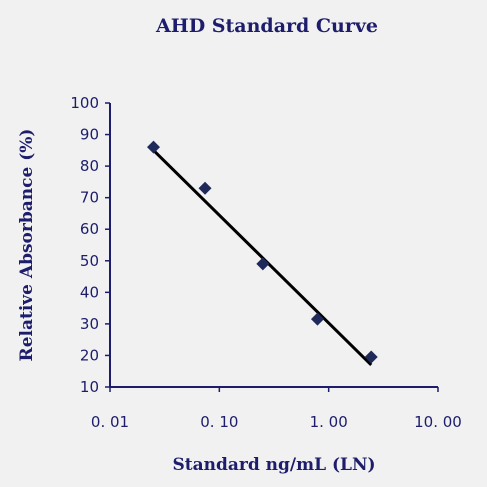 Image resolution: width=487 pixels, height=487 pixels. What do you see at coordinates (89, 324) in the screenshot?
I see `y-tick-label: 30` at bounding box center [89, 324].